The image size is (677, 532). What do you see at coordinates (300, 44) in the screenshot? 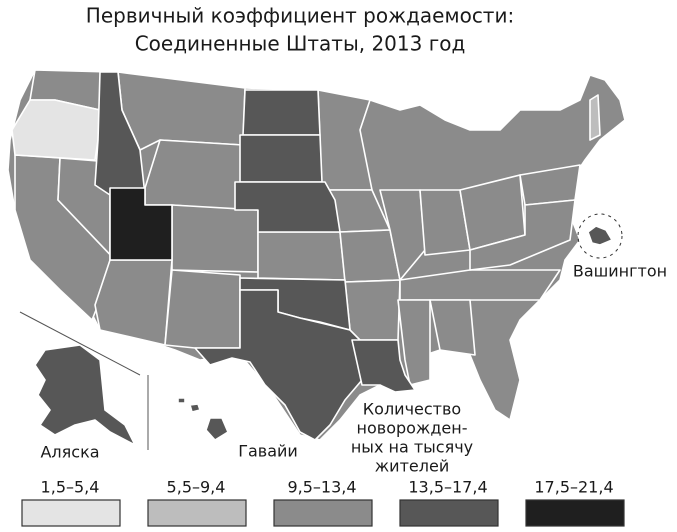
I see `title-line: Соединенные Штаты, 2013 год` at bounding box center [300, 44].